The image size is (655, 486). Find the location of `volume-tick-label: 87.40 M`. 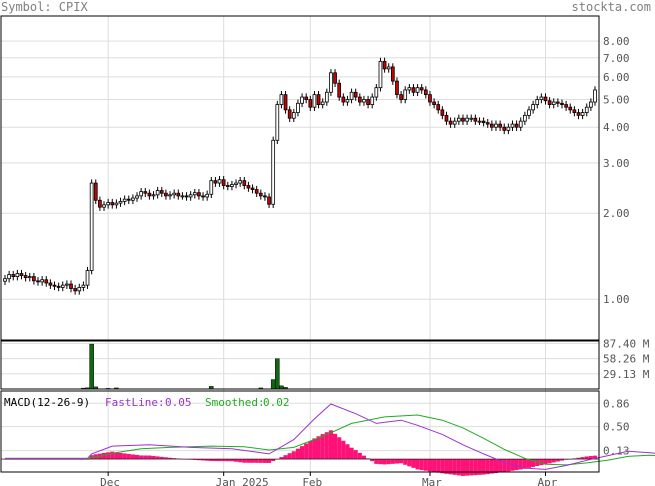

volume-tick-label: 87.40 M is located at coordinates (626, 343).